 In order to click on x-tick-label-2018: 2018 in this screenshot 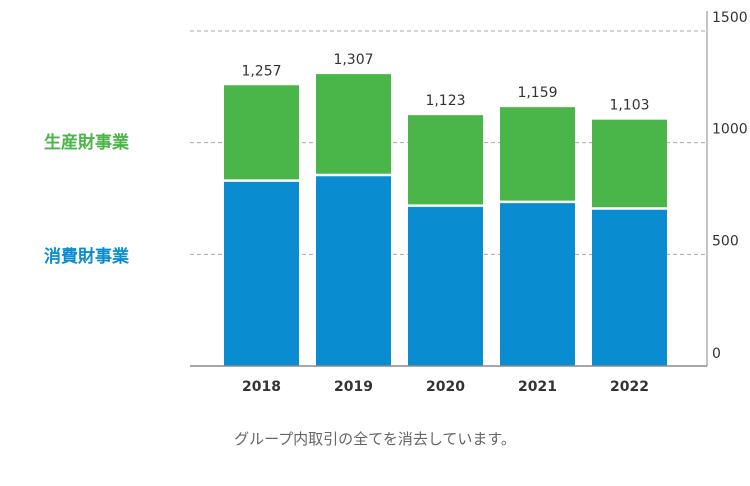, I will do `click(261, 387)`.